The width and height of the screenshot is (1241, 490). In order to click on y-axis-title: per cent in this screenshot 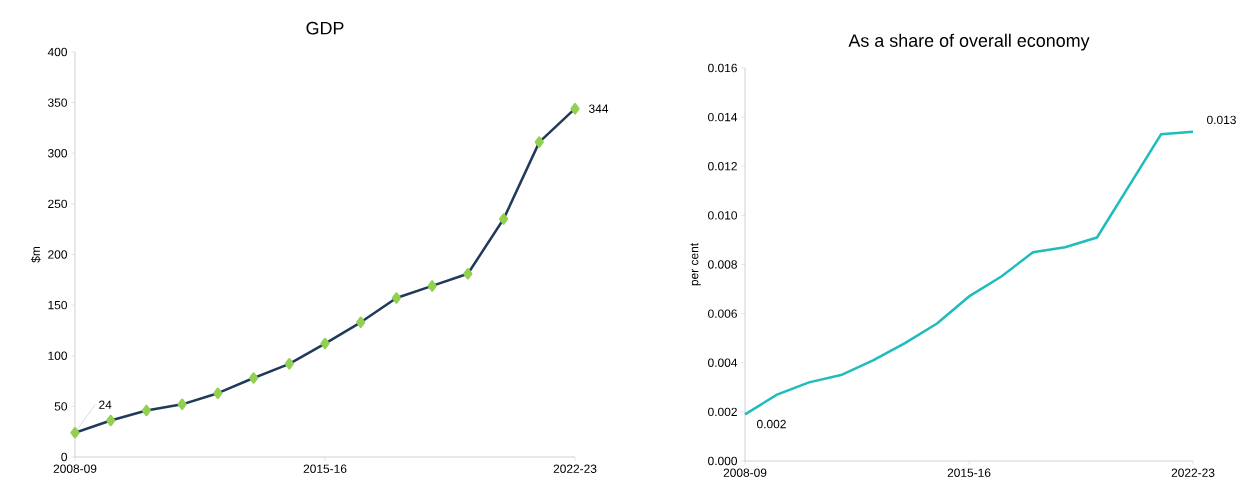, I will do `click(695, 264)`.